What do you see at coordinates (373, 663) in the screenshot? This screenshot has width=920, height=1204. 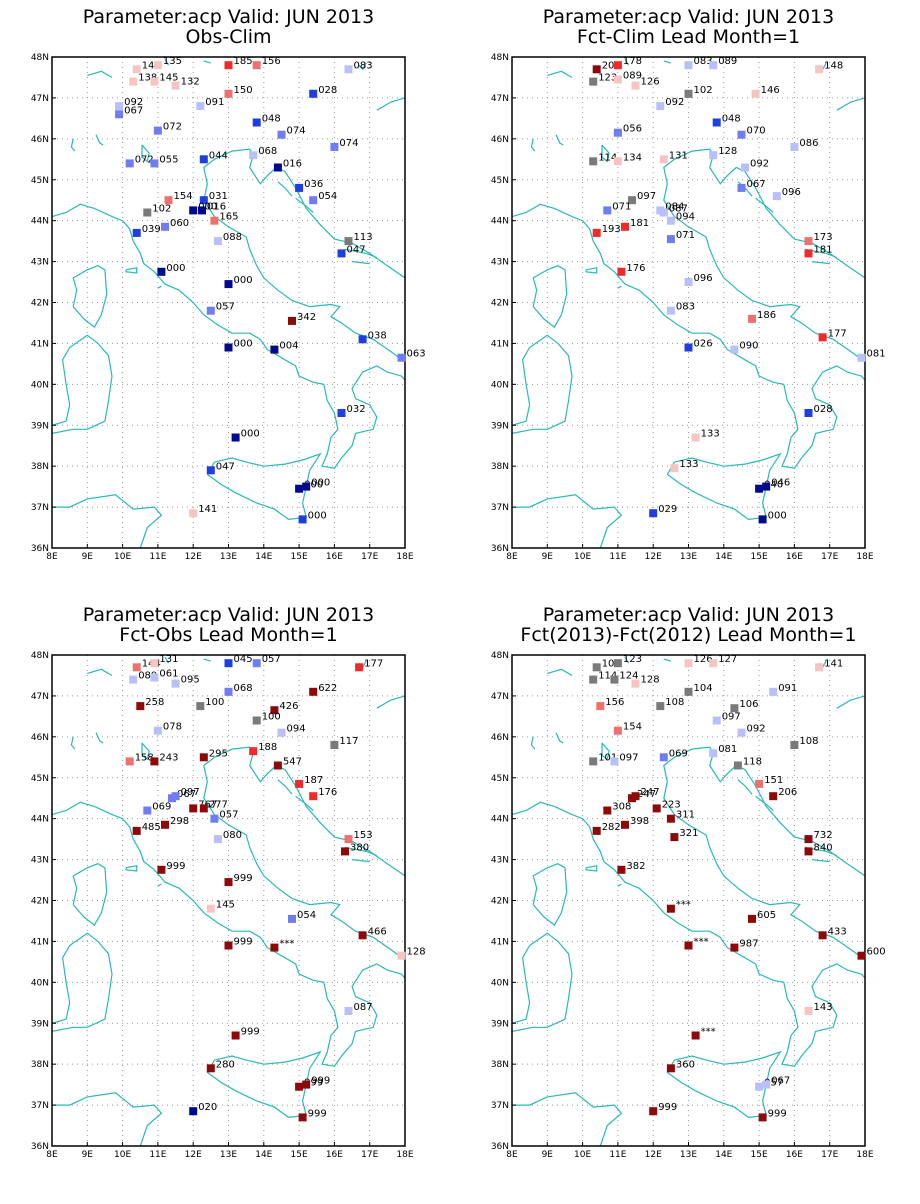 I see `station-value-label: 177` at bounding box center [373, 663].